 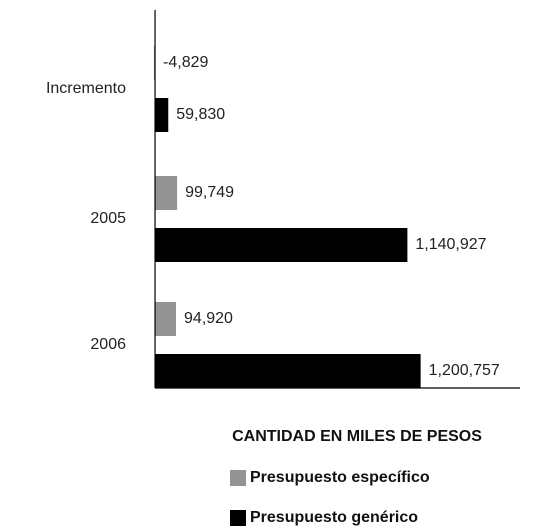 I want to click on legend-label: Presupuesto específico, so click(x=340, y=477).